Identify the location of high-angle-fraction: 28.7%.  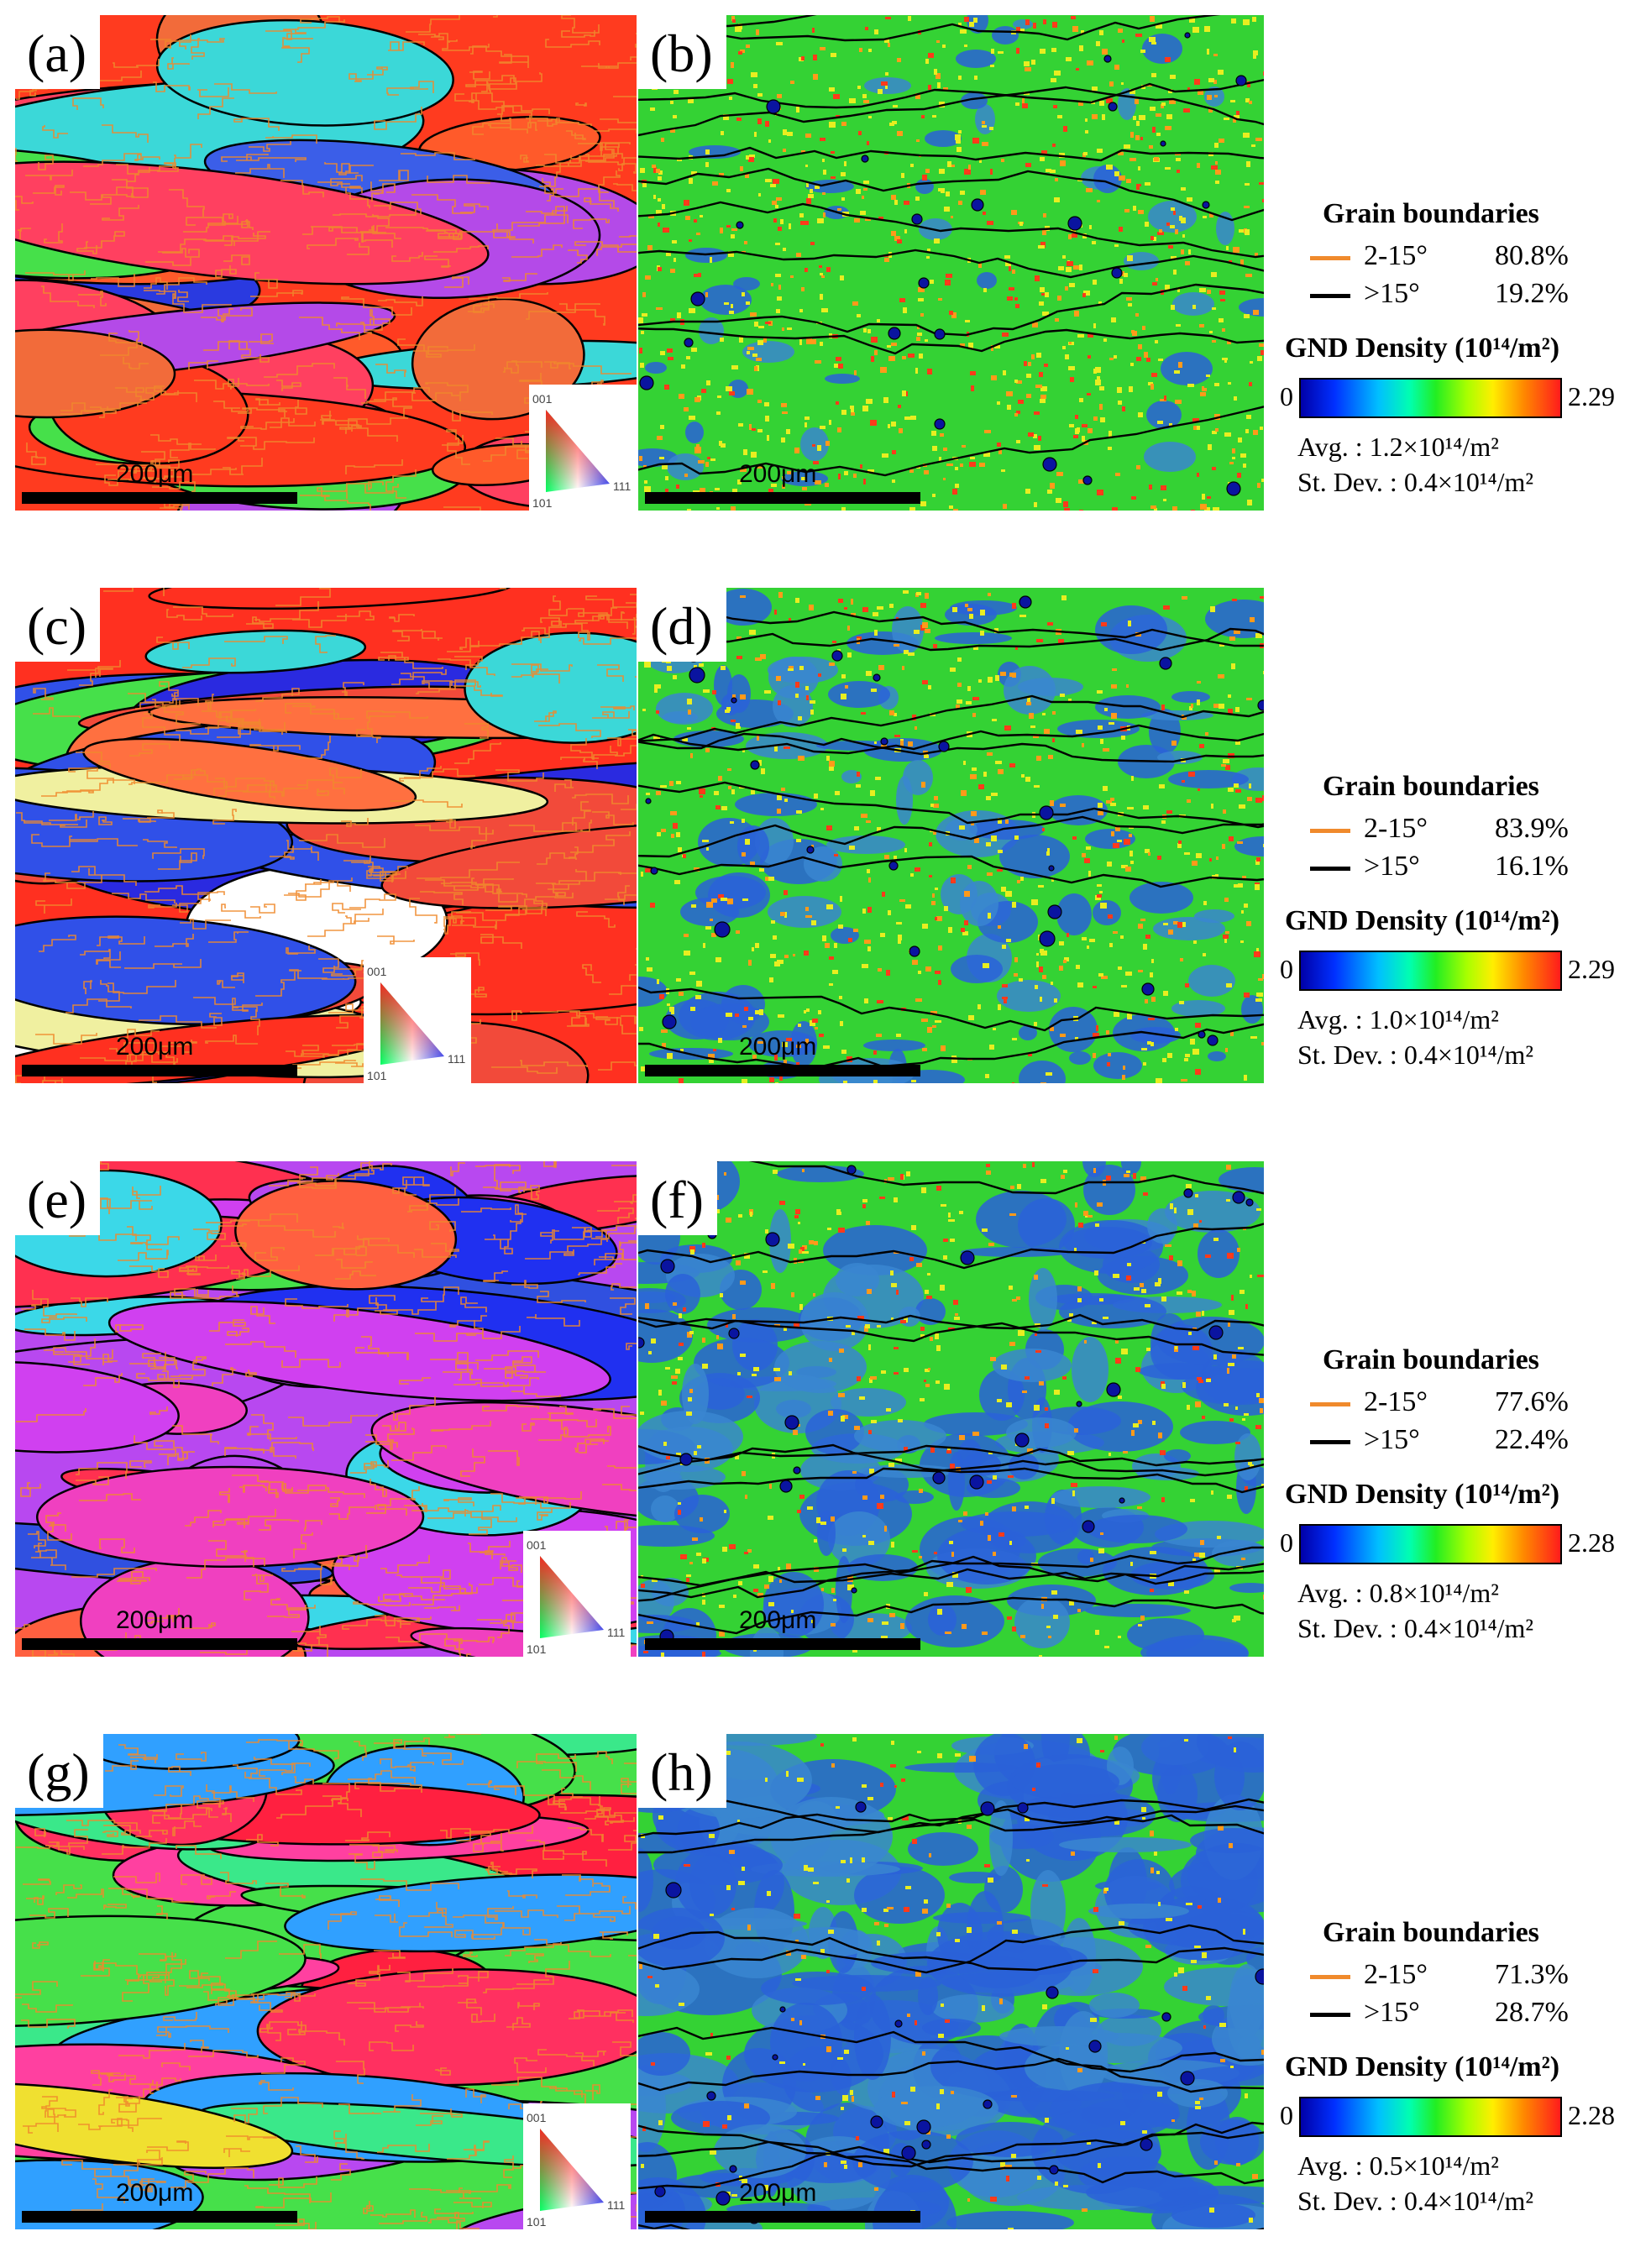
(1532, 2013).